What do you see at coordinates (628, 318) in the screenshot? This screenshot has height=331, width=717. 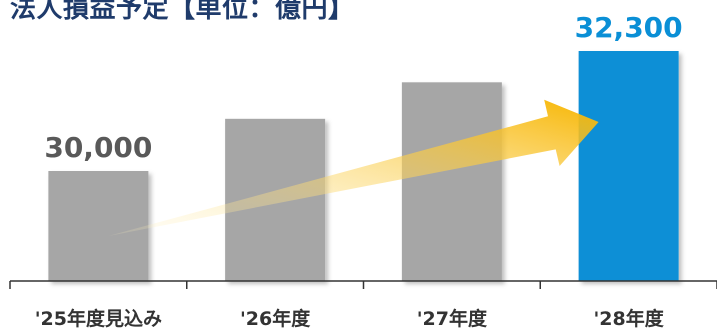 I see `x-tick-label-3: '28年度` at bounding box center [628, 318].